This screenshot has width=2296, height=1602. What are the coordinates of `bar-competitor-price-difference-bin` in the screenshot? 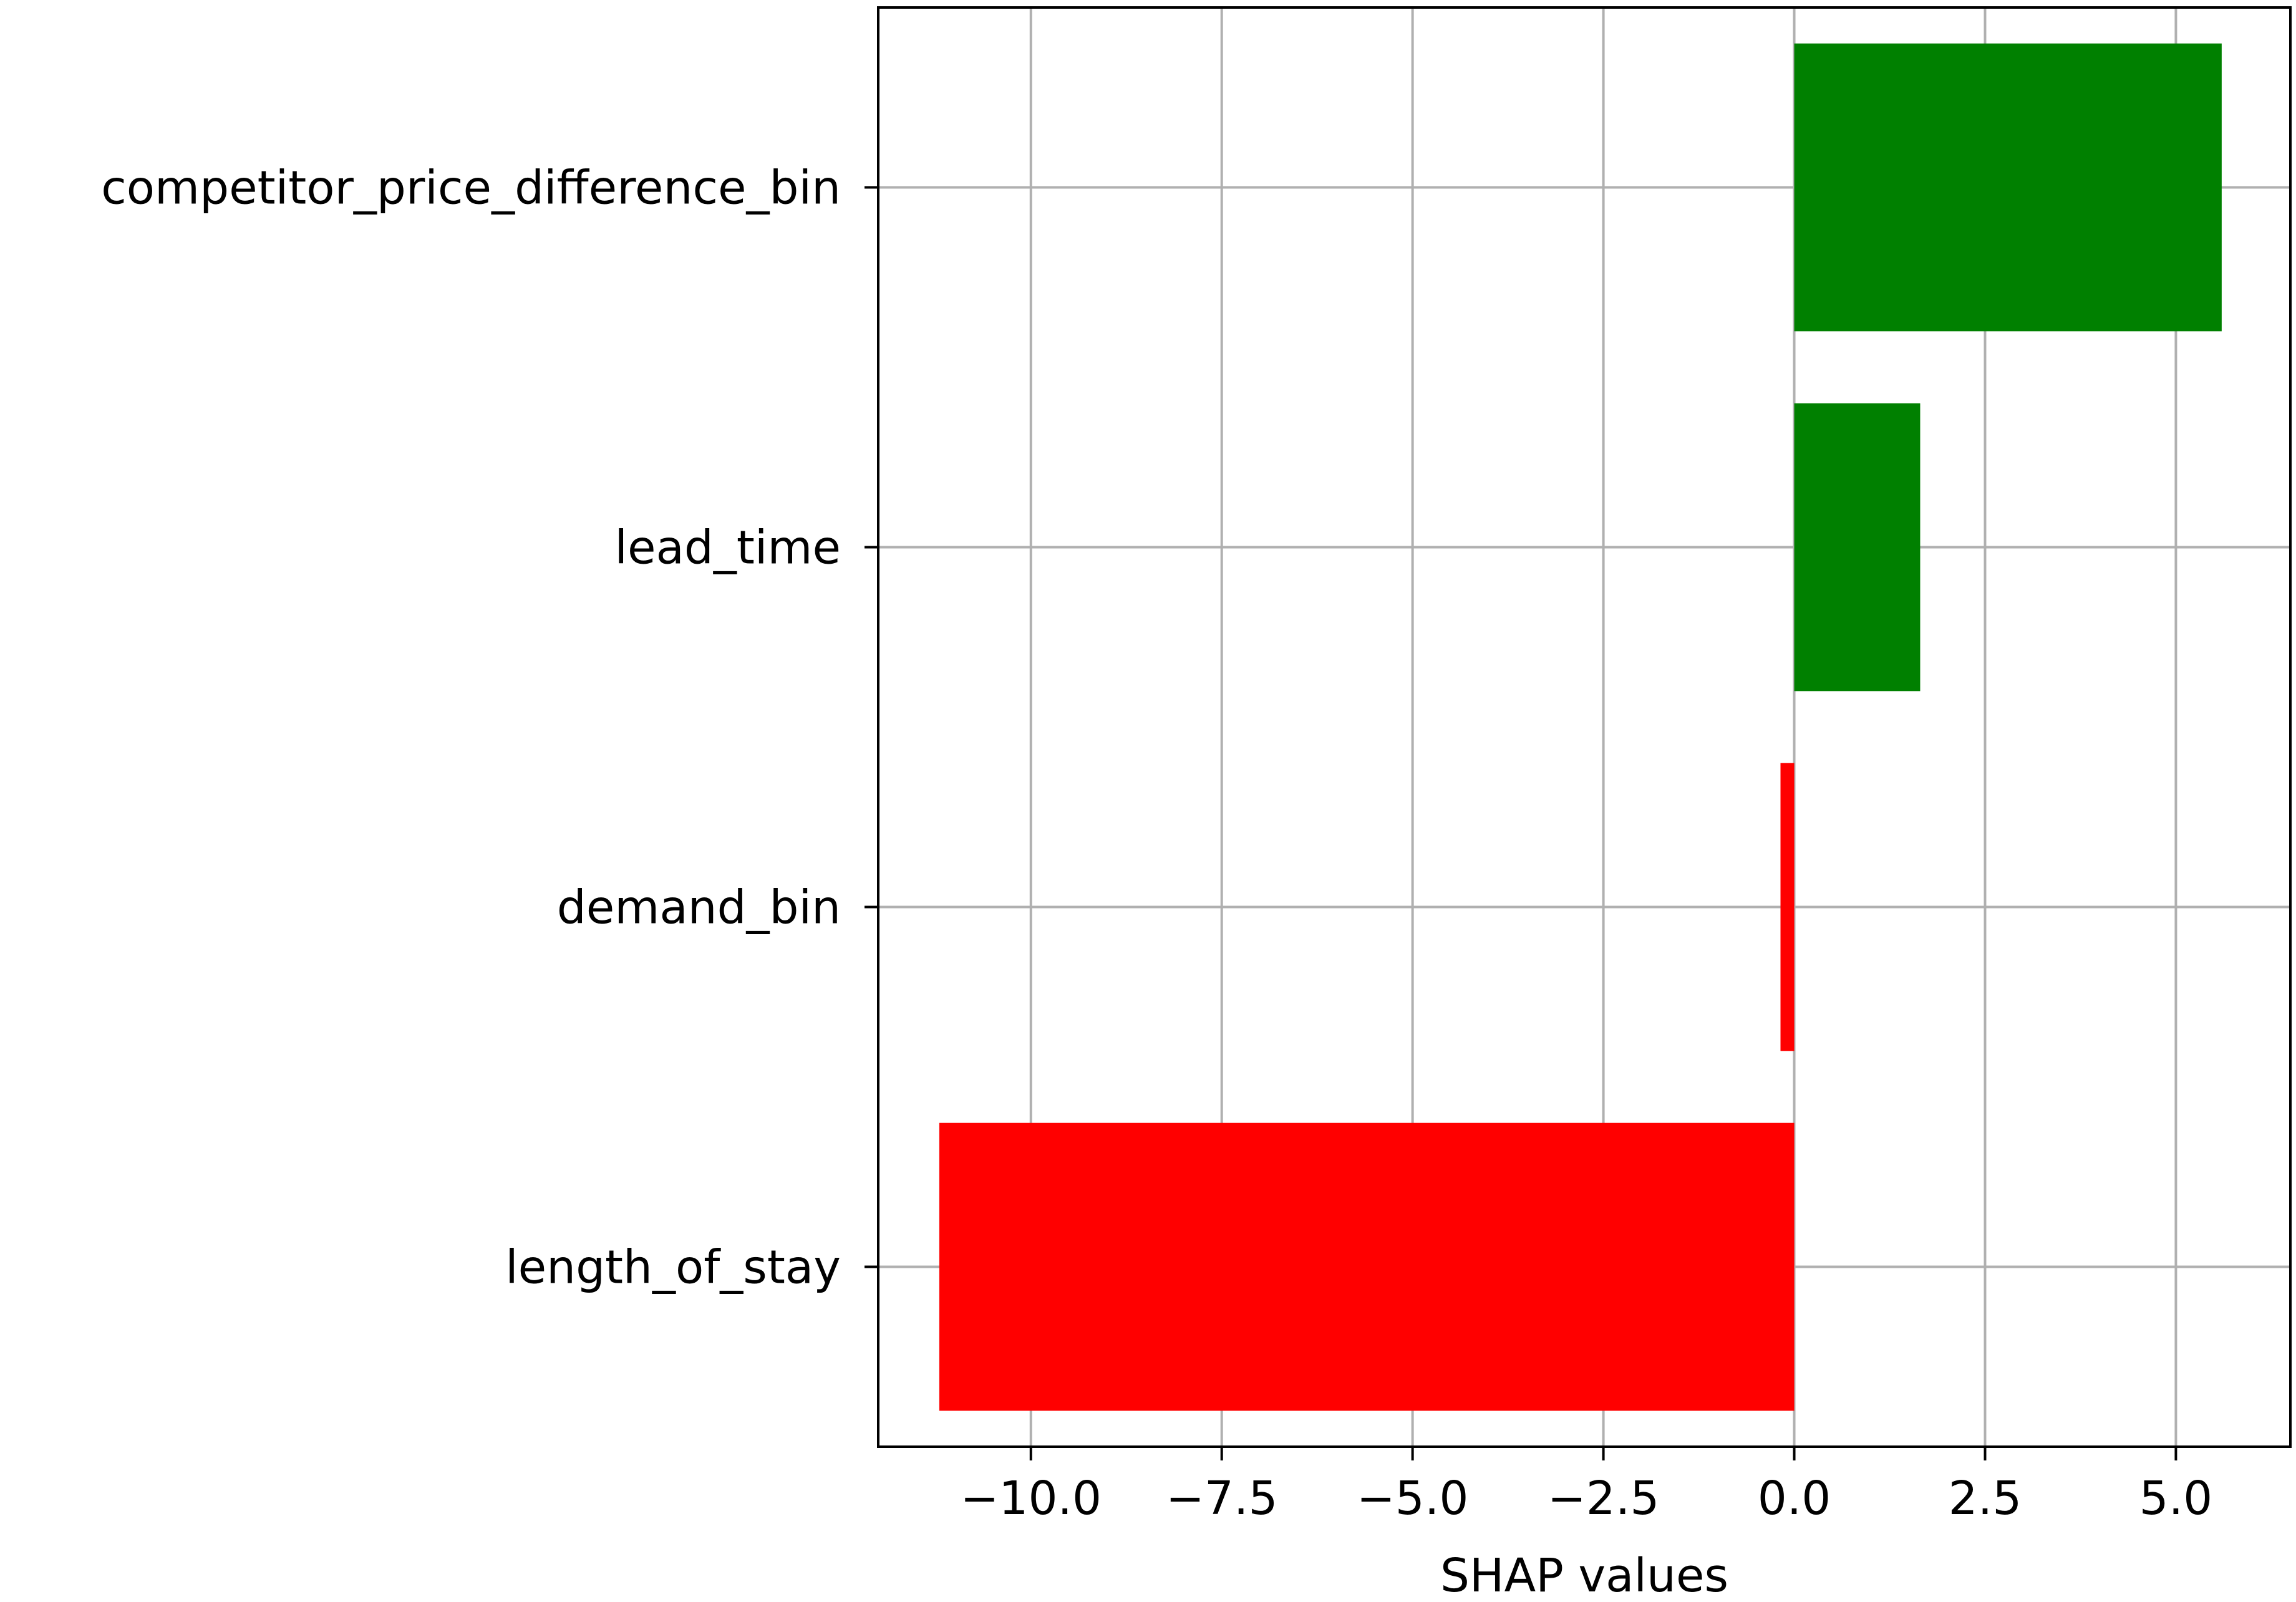 It's located at (2008, 187).